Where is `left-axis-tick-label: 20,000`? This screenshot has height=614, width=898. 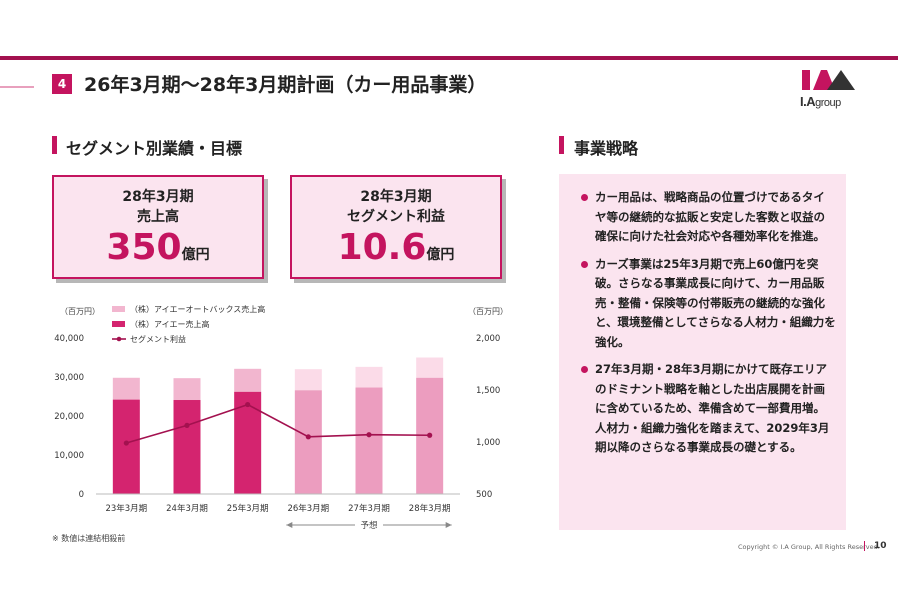
left-axis-tick-label: 20,000 is located at coordinates (69, 417).